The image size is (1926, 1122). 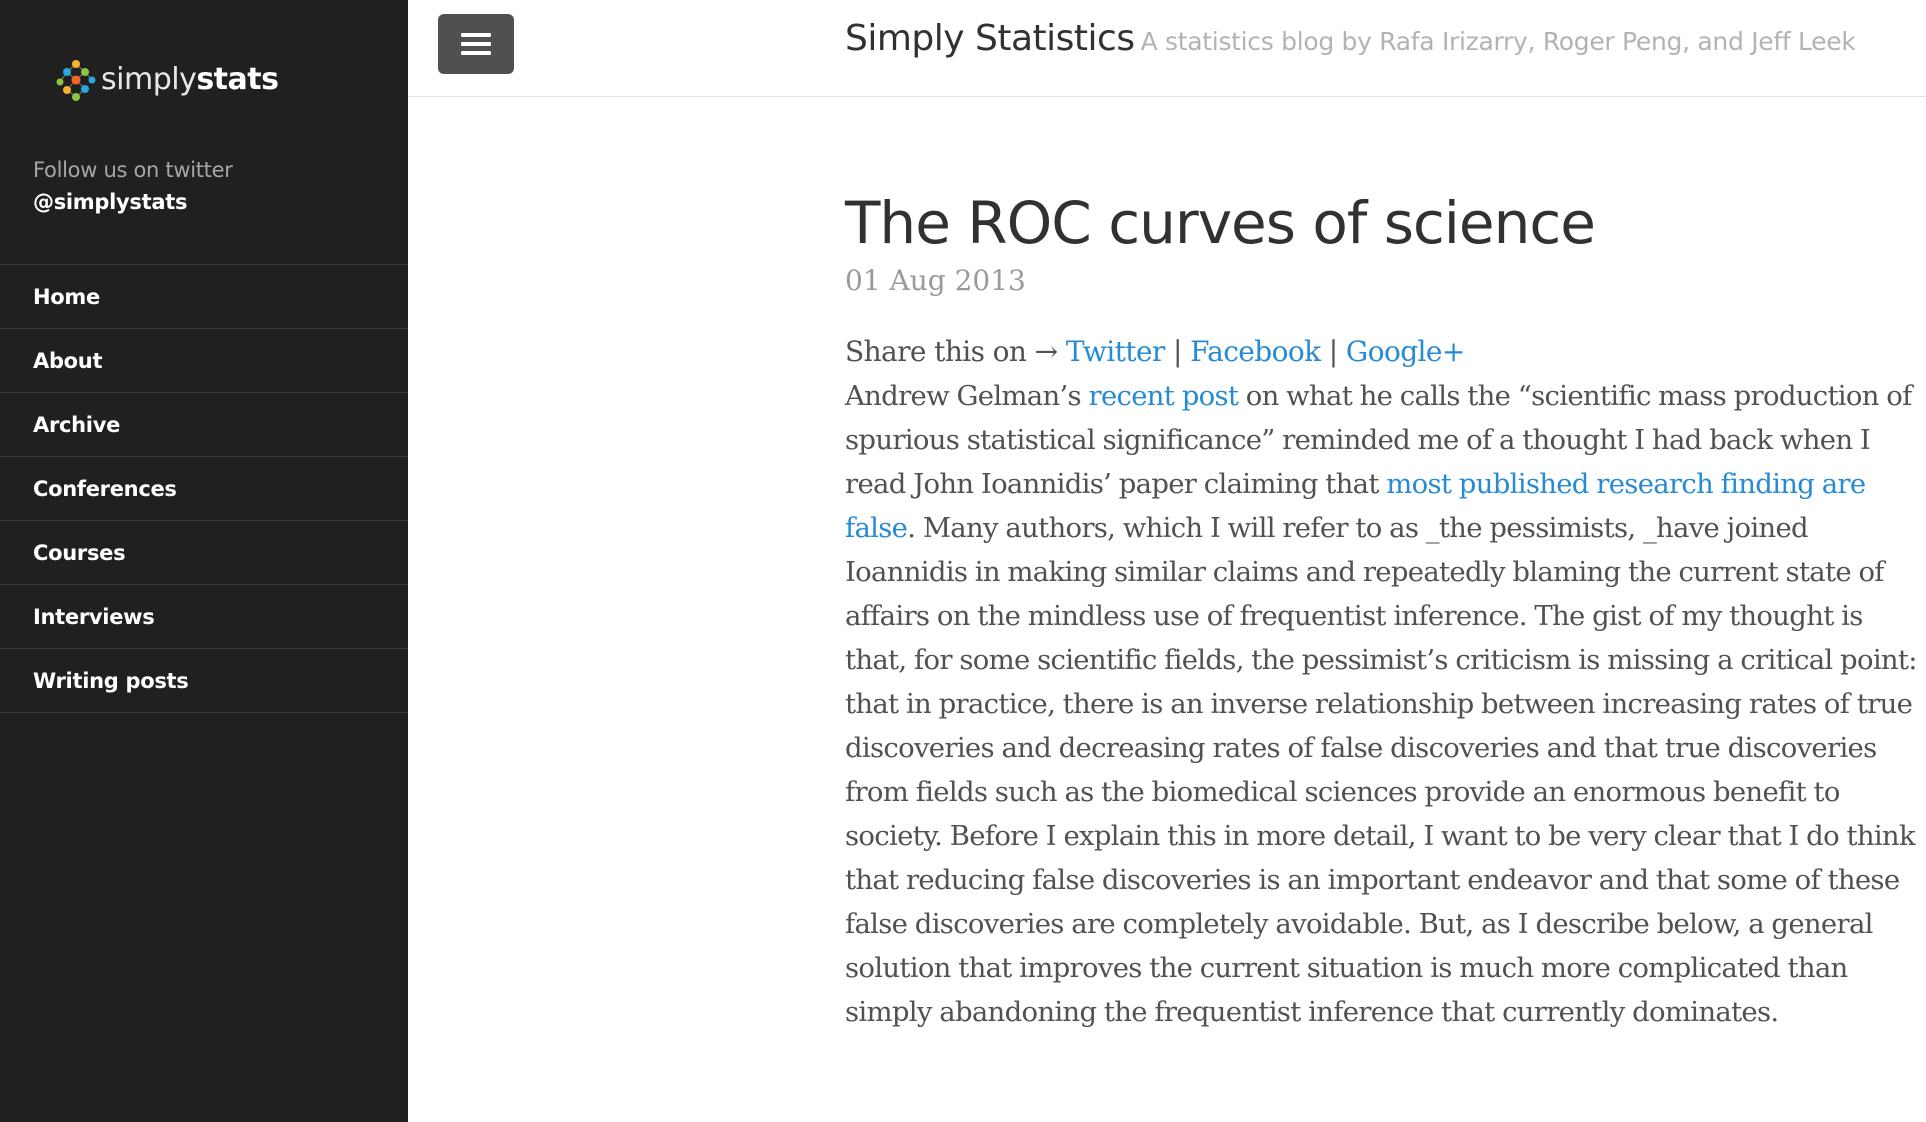 What do you see at coordinates (1115, 351) in the screenshot?
I see `share-twitter-link: Twitter` at bounding box center [1115, 351].